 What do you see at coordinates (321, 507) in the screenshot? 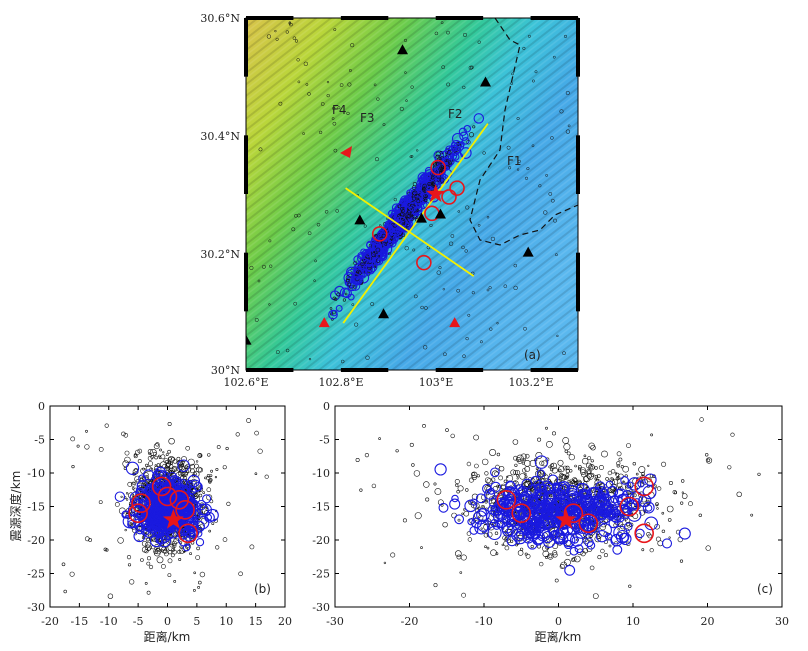
I see `c-ytick: -15` at bounding box center [321, 507].